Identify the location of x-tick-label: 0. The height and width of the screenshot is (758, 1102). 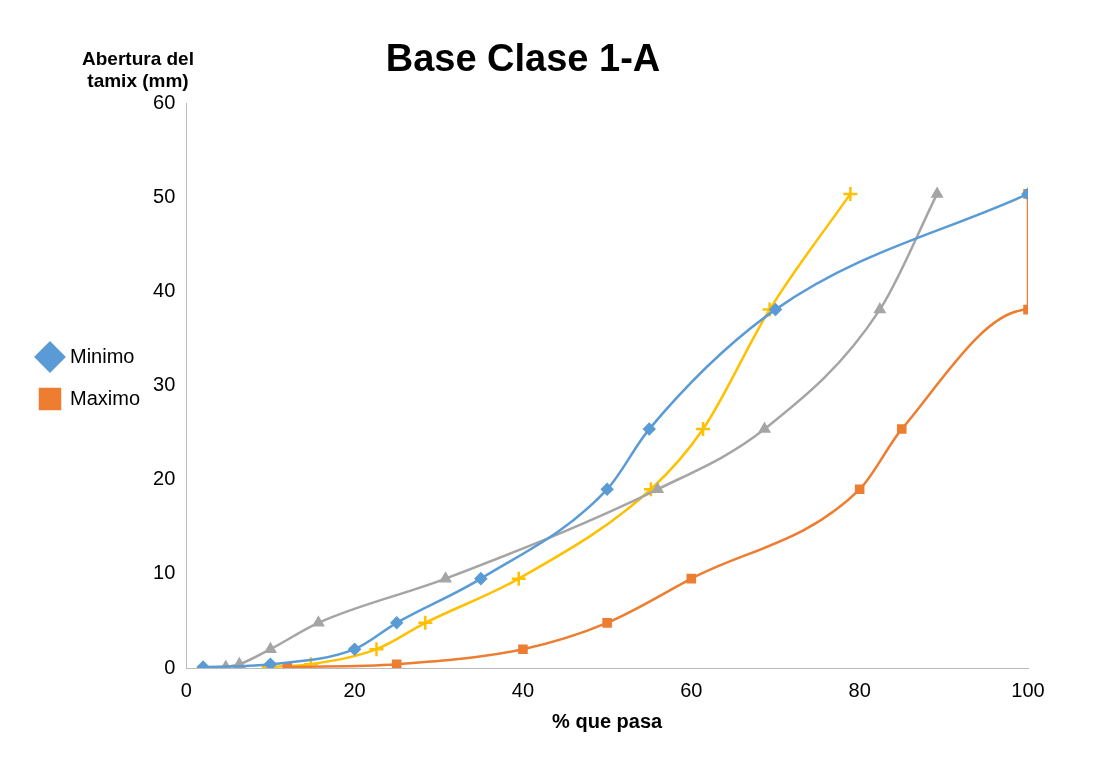
(186, 689).